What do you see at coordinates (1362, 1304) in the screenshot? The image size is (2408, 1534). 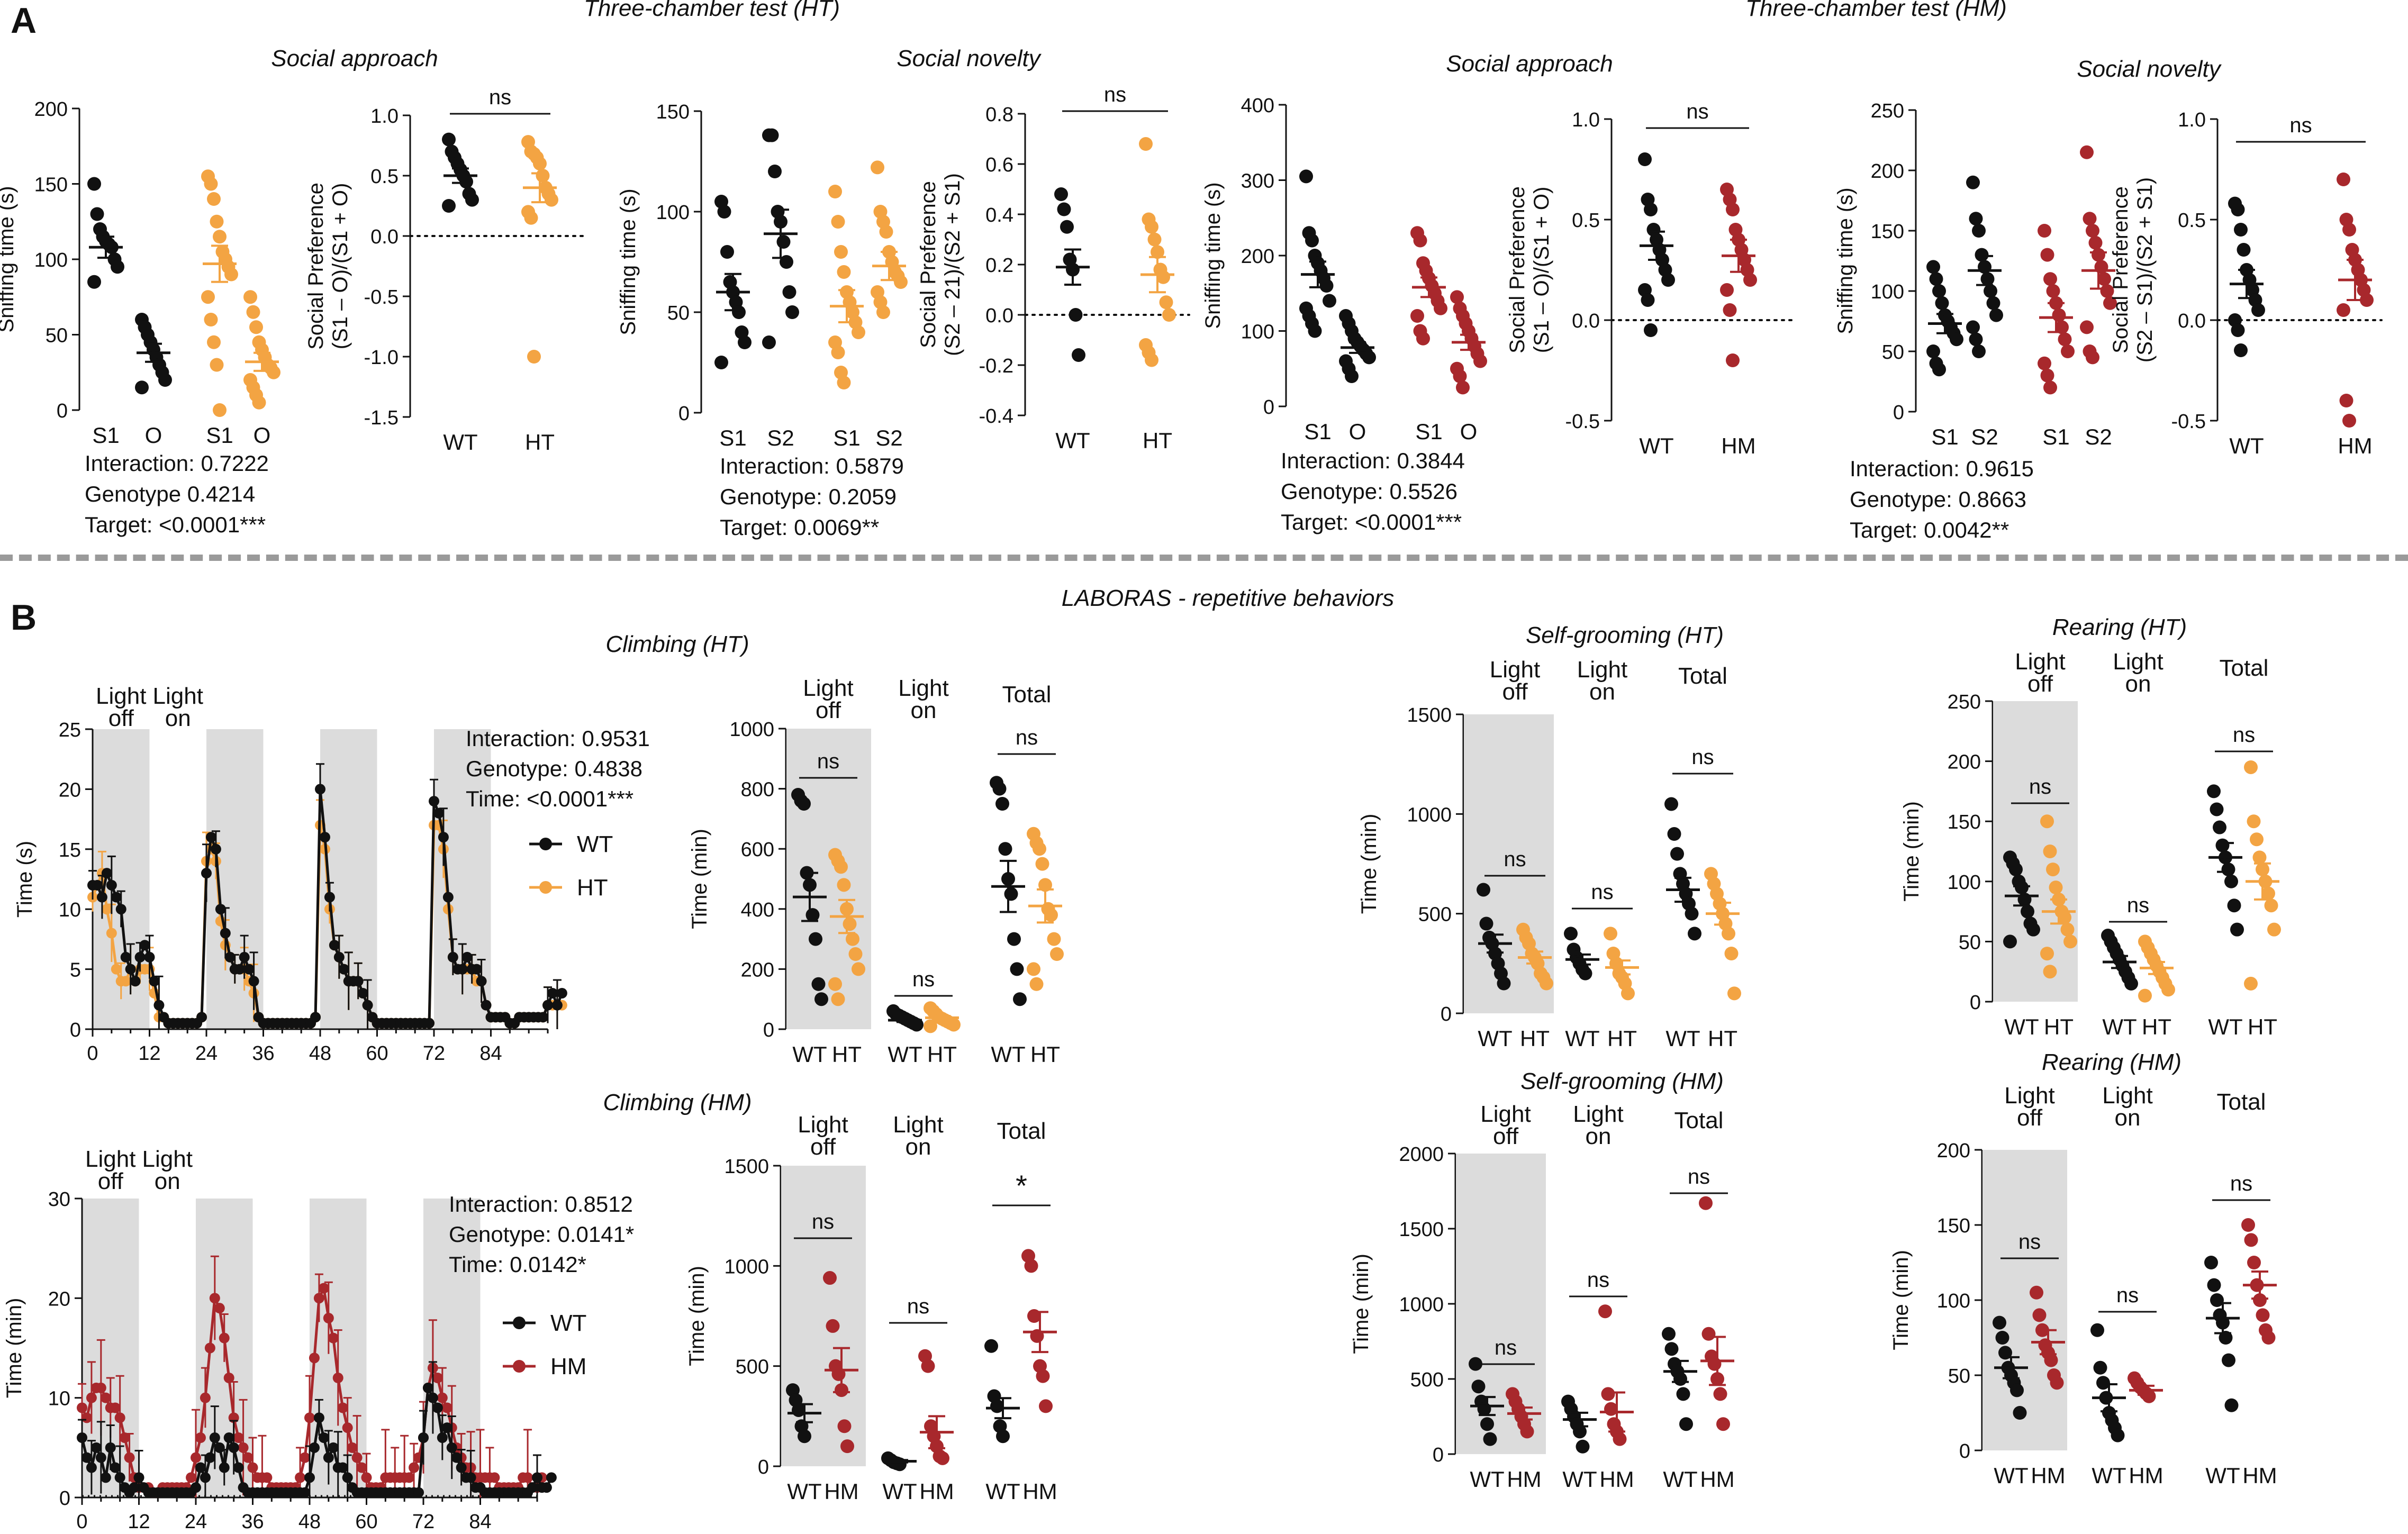 I see `y-axis-label: Time (min)` at bounding box center [1362, 1304].